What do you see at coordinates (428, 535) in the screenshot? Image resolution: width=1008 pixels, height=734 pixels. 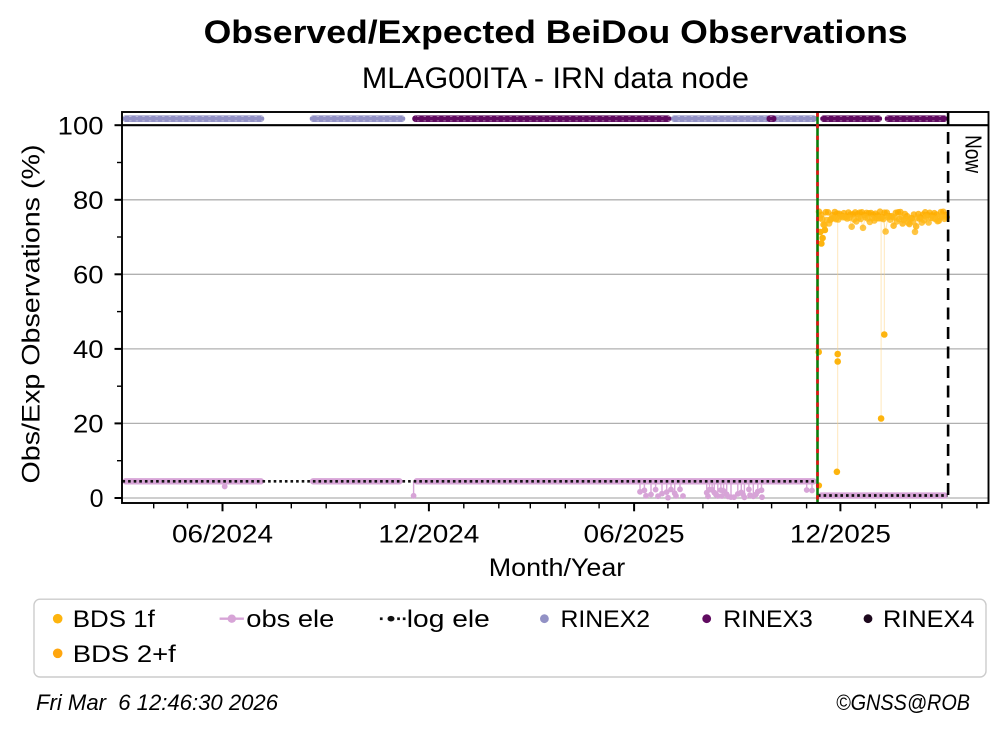 I see `svg-text: 12/2024` at bounding box center [428, 535].